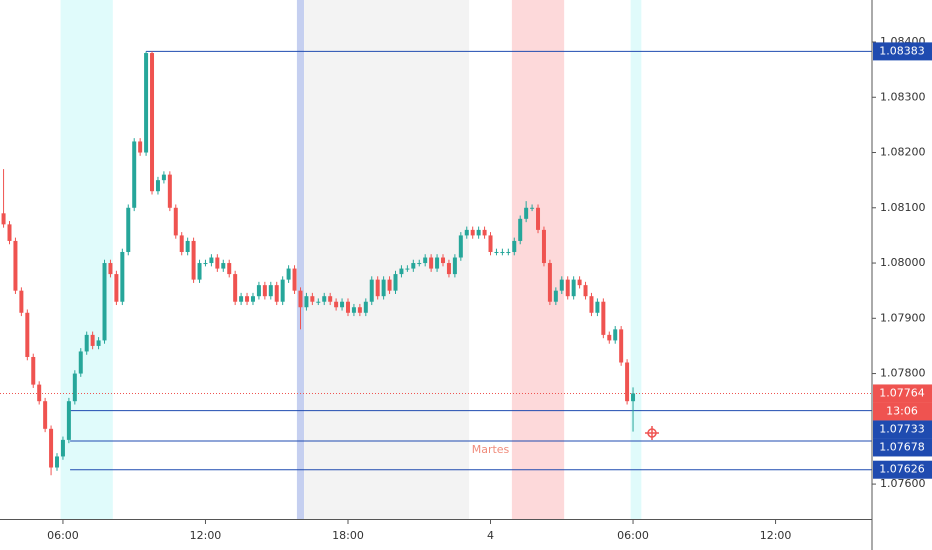  I want to click on level-label: 1.07626, so click(902, 469).